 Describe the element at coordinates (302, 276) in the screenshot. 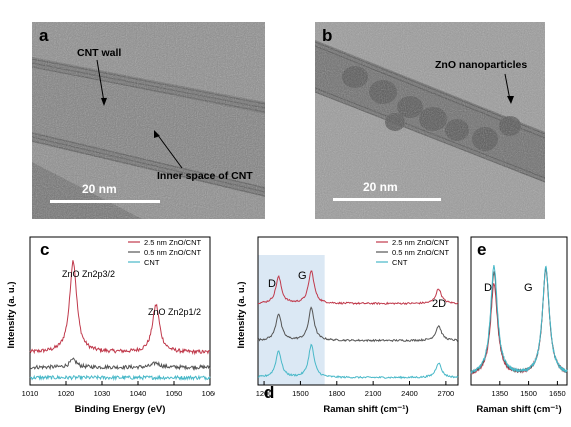

I see `annotation-g-band: G` at that location.